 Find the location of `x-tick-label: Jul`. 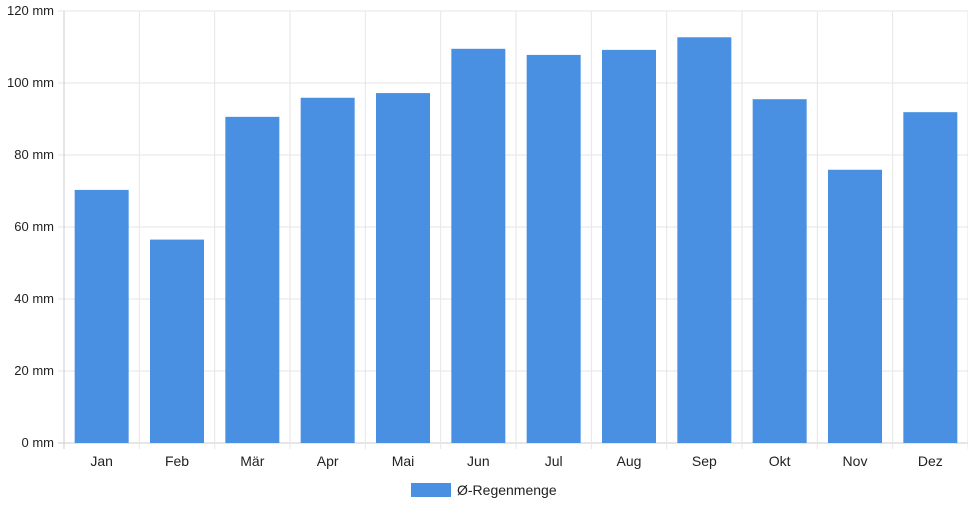

x-tick-label: Jul is located at coordinates (554, 461).